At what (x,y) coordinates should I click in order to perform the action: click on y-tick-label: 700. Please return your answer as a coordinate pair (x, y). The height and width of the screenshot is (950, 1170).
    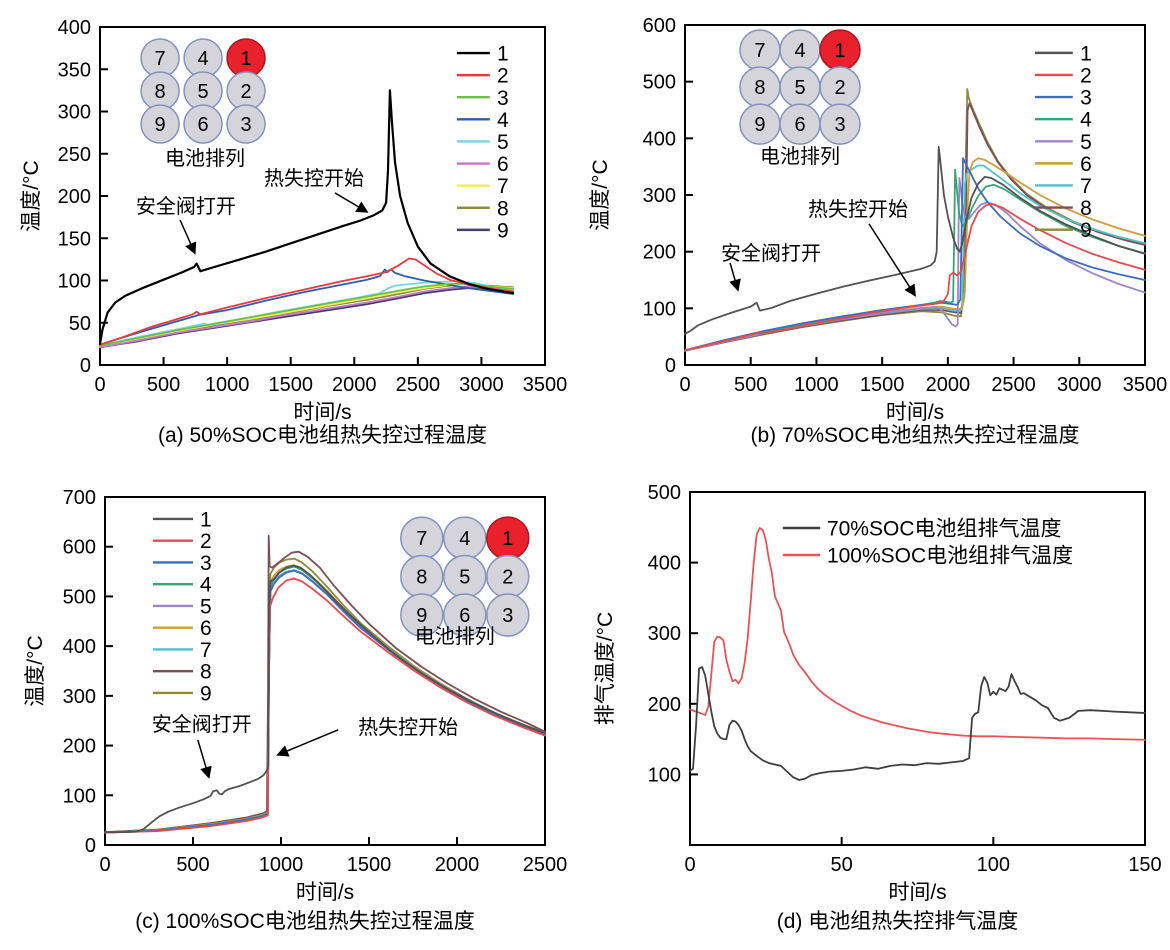
    Looking at the image, I should click on (79, 498).